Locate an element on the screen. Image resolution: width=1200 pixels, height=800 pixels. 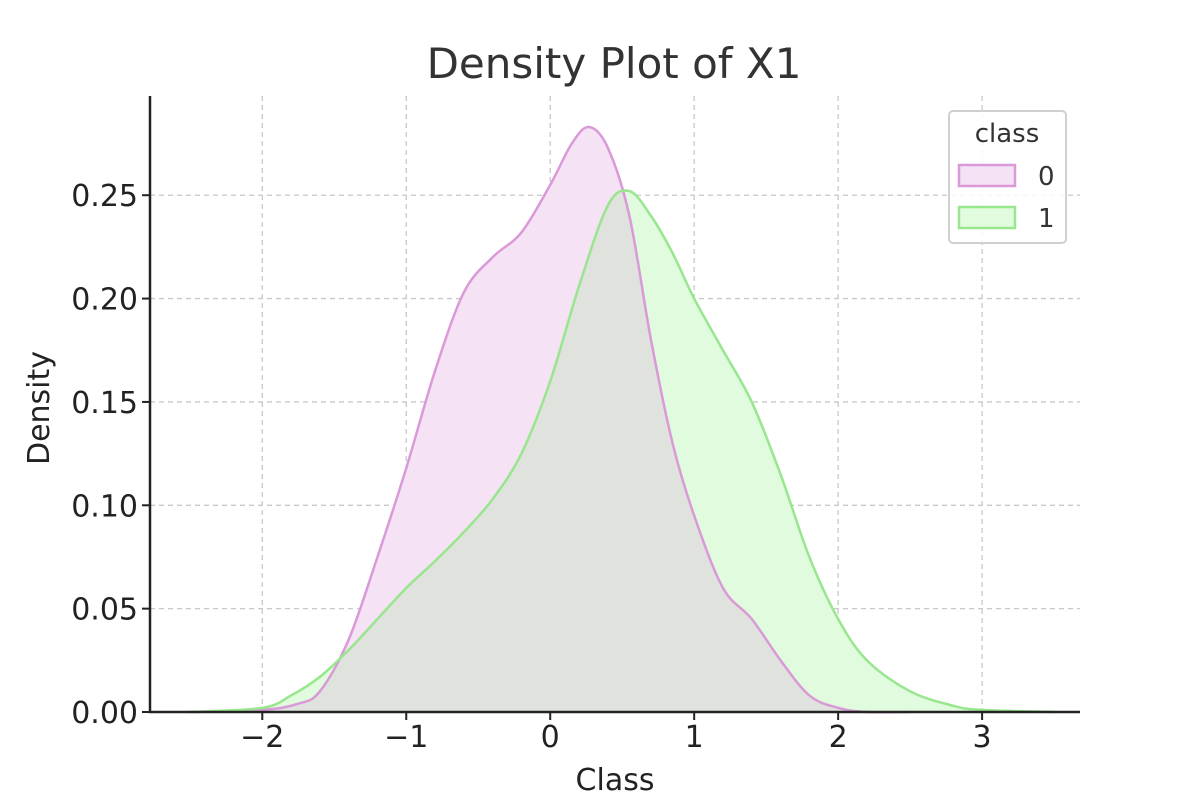
chart-title: Density Plot of X1 is located at coordinates (614, 63).